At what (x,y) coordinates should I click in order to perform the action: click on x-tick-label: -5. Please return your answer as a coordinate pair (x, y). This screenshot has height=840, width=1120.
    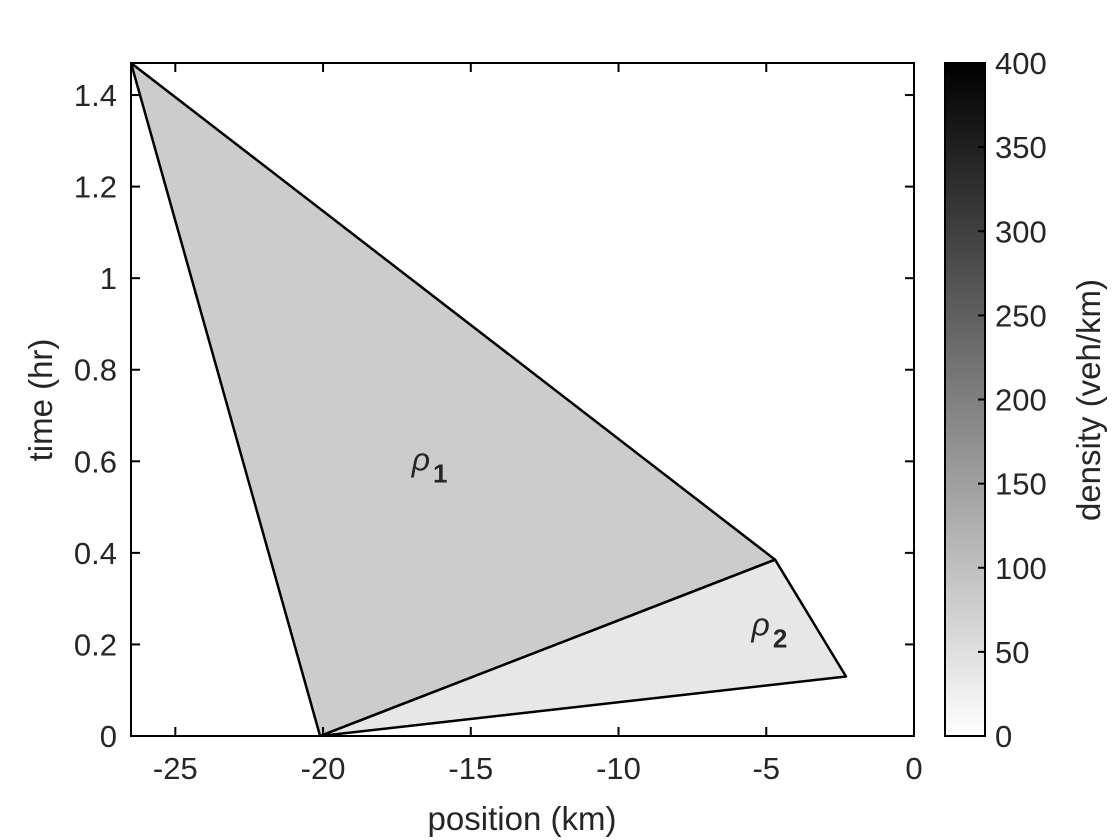
    Looking at the image, I should click on (766, 768).